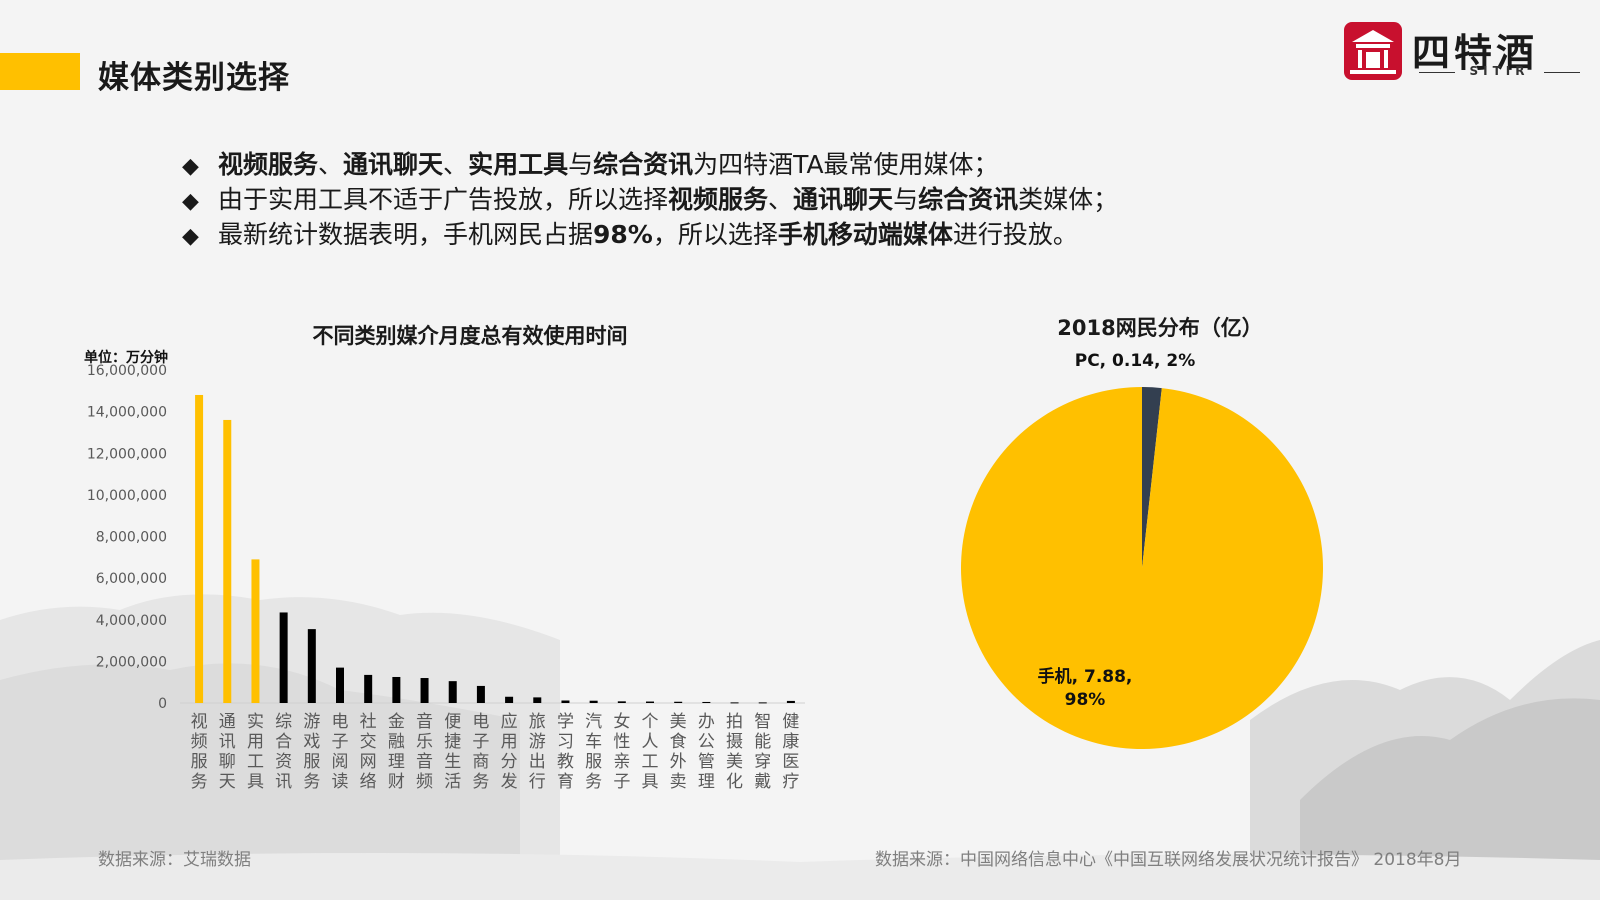  I want to click on x-tick-label: 个人工具, so click(650, 752).